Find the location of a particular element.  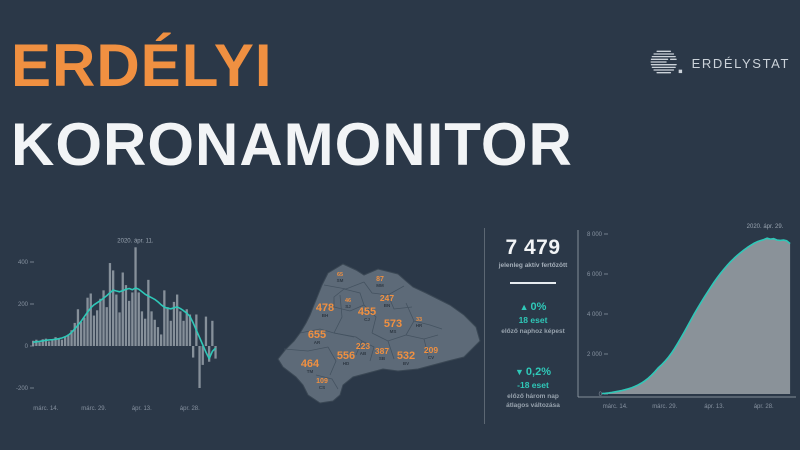

transylvania-outline is located at coordinates (379, 333).